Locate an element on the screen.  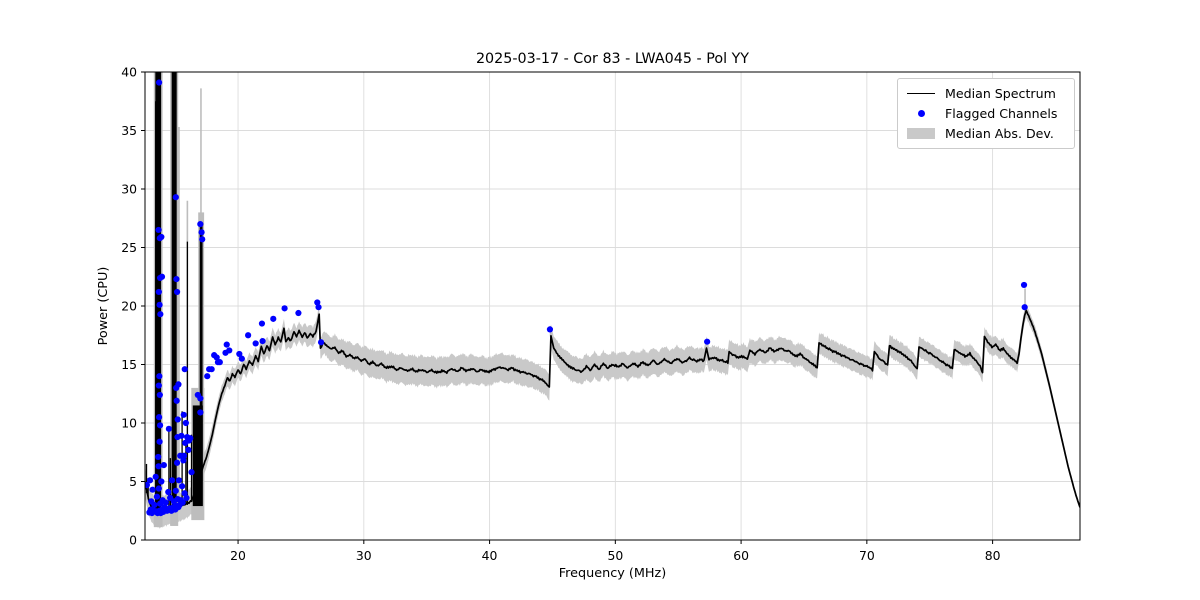
y-axis-label: Power (CPU) is located at coordinates (103, 306).